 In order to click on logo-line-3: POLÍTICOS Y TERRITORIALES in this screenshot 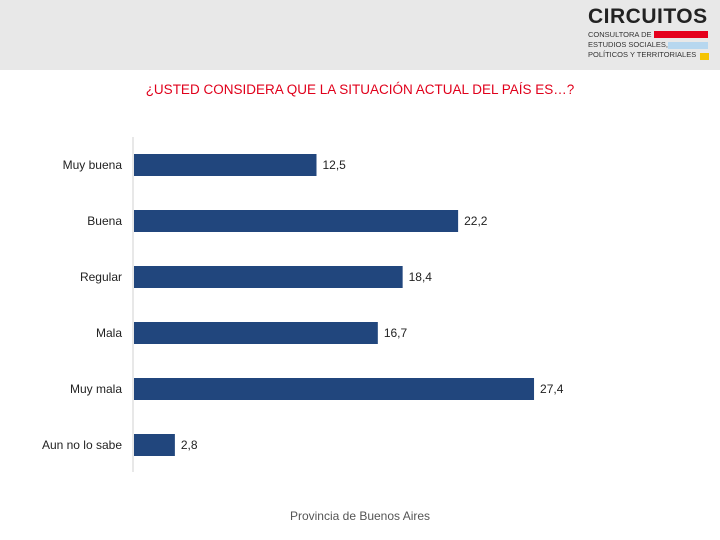, I will do `click(642, 54)`.